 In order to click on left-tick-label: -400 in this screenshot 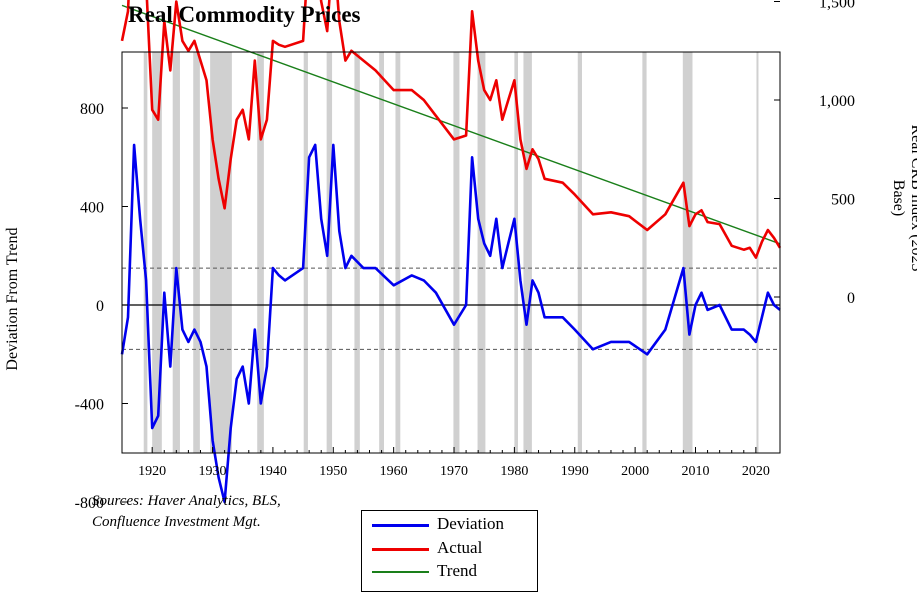, I will do `click(89, 405)`.